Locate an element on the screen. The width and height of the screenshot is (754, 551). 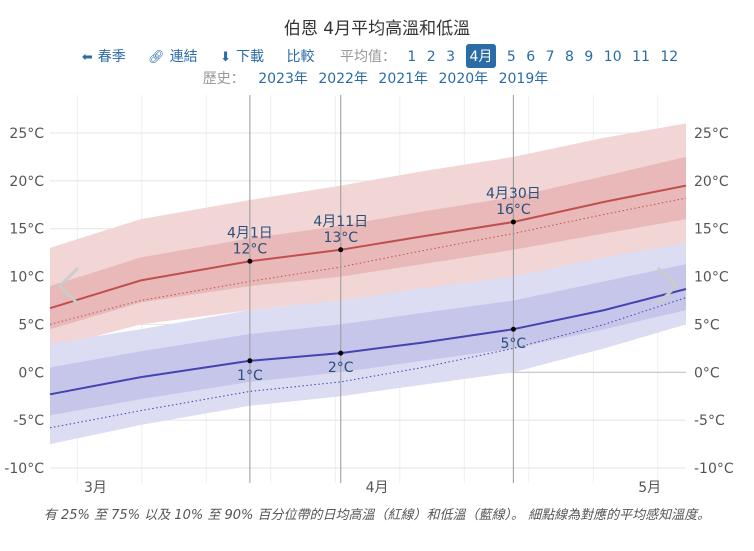
compare-link: 比較 is located at coordinates (300, 57).